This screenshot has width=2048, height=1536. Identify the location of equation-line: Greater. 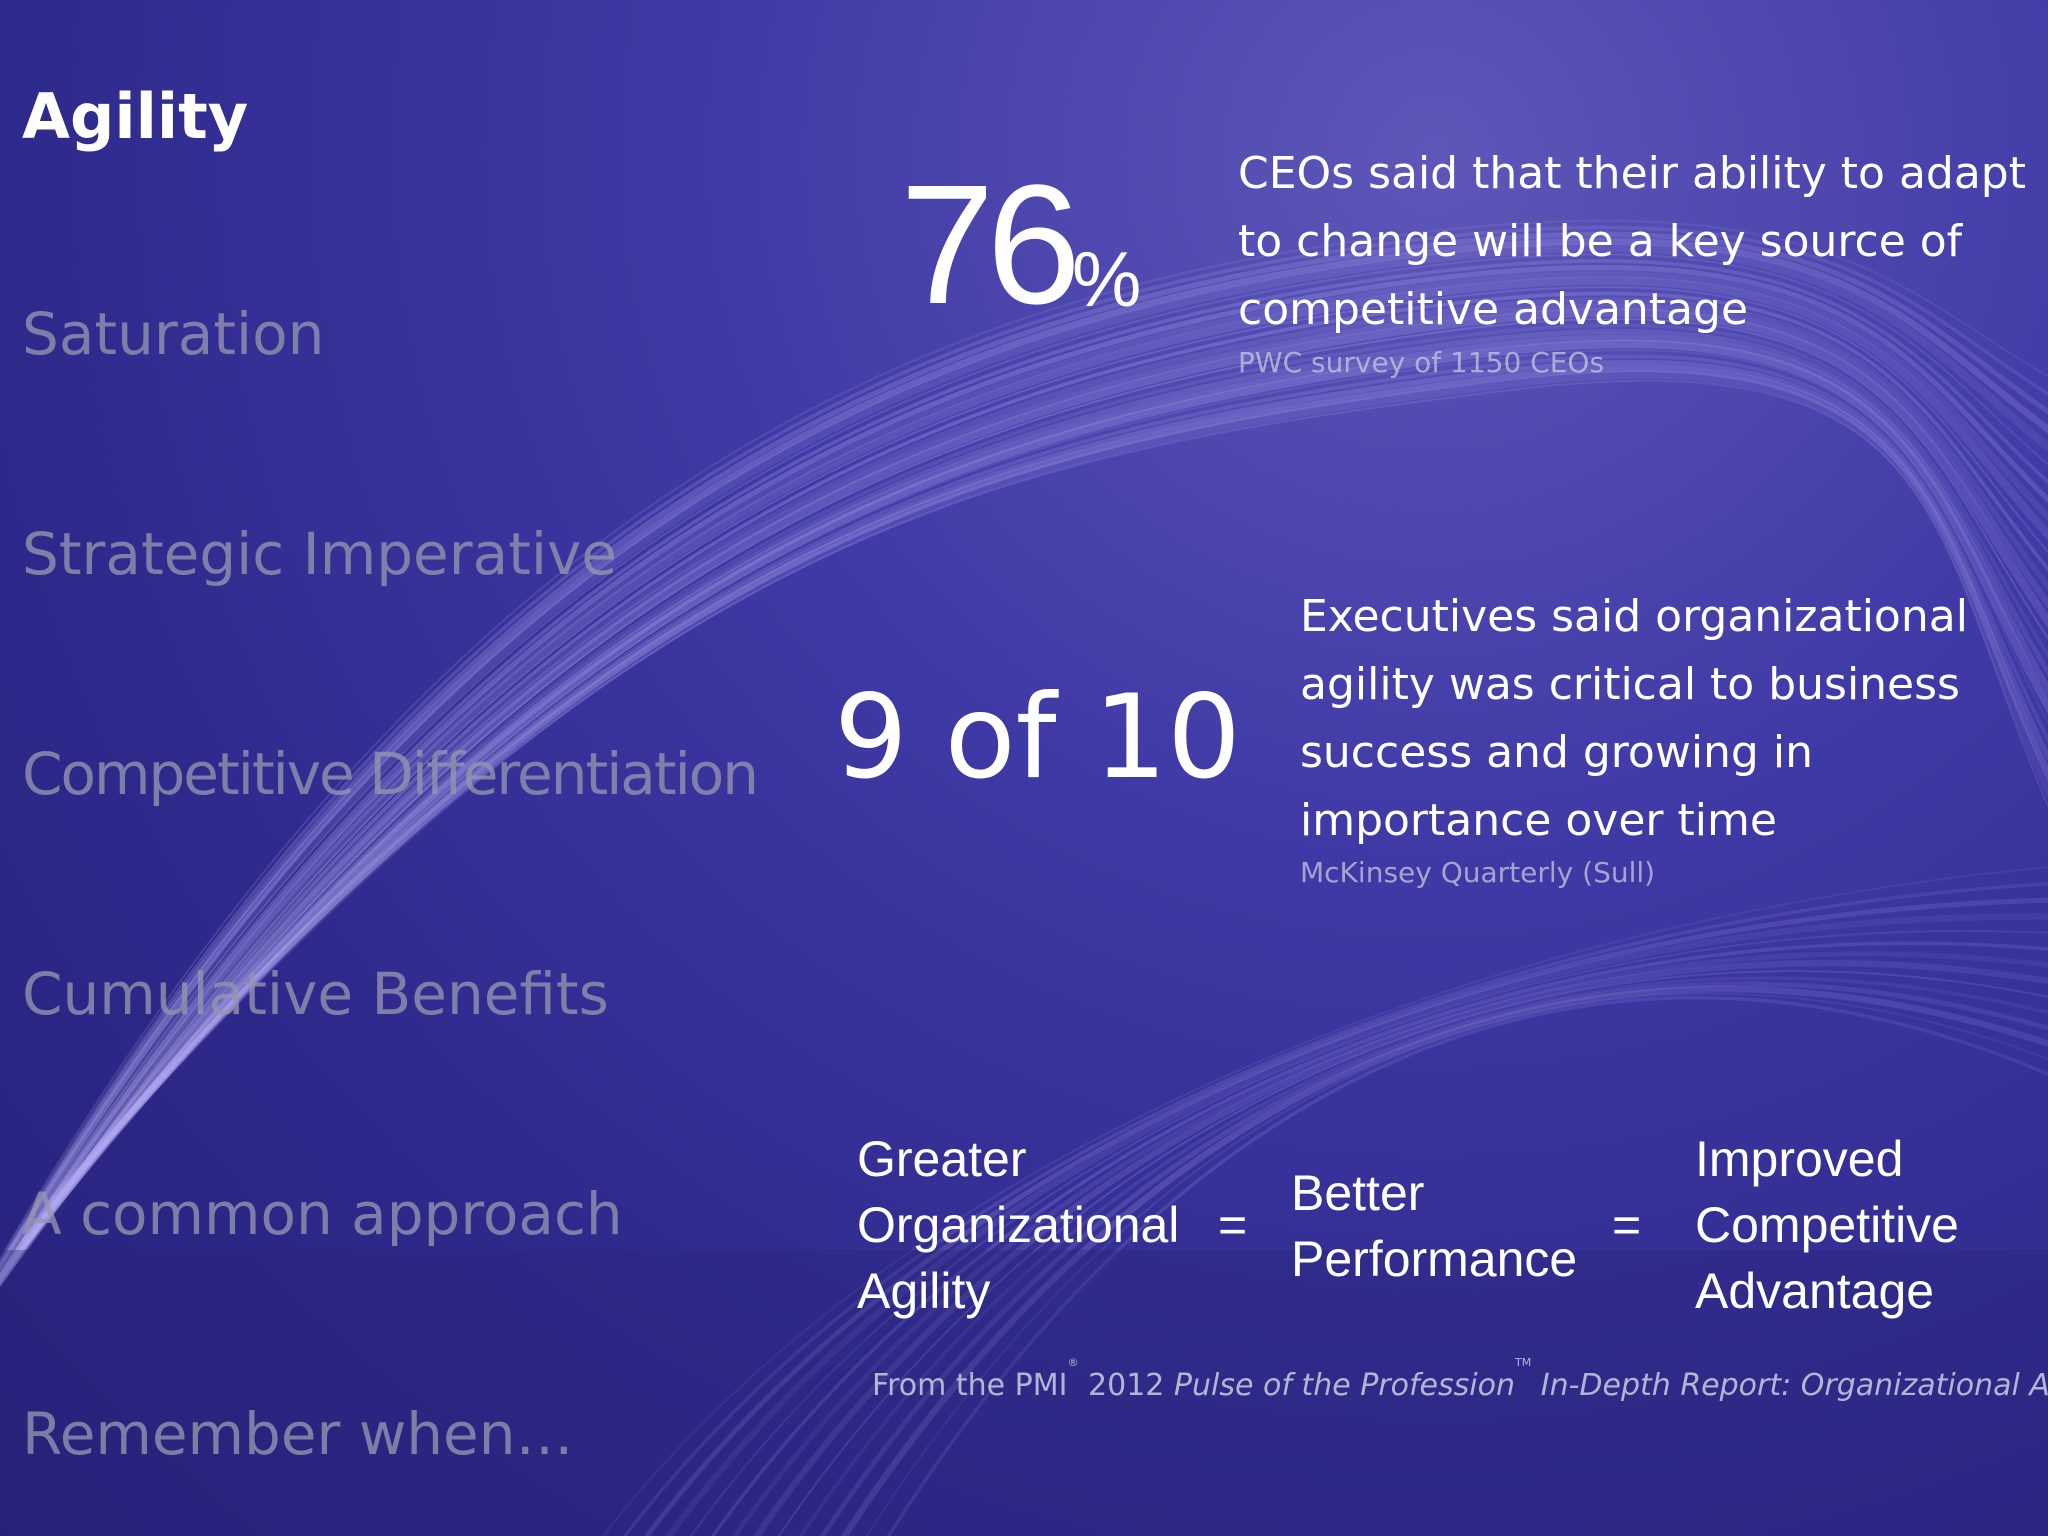
(942, 1159).